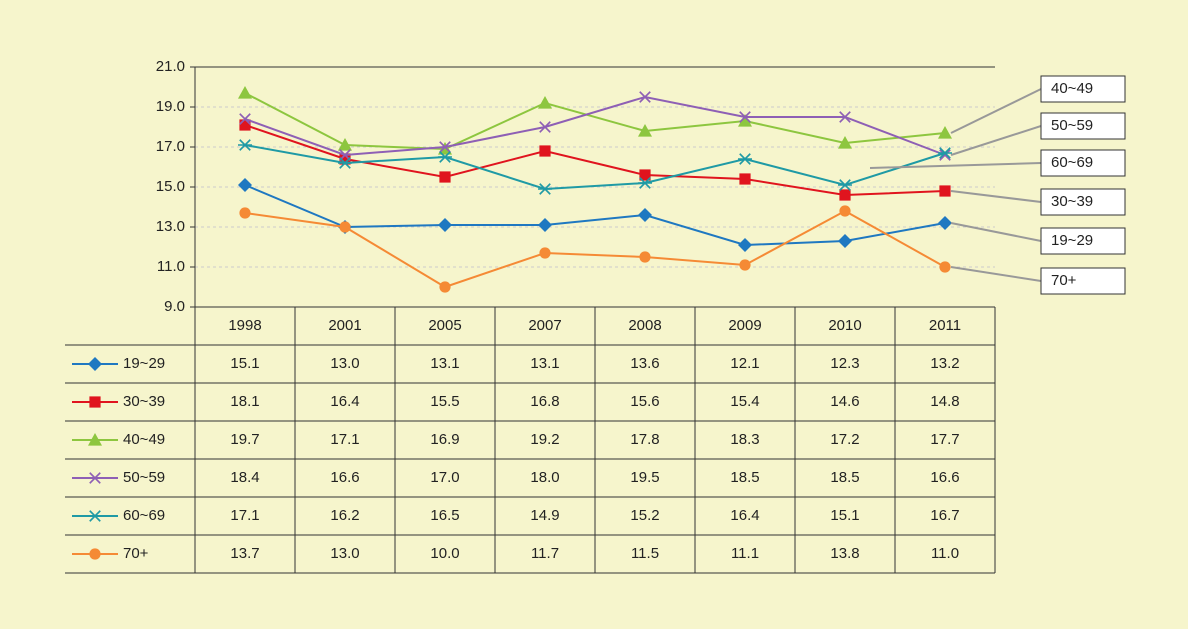  Describe the element at coordinates (244, 515) in the screenshot. I see `table-cell: 17.1` at that location.